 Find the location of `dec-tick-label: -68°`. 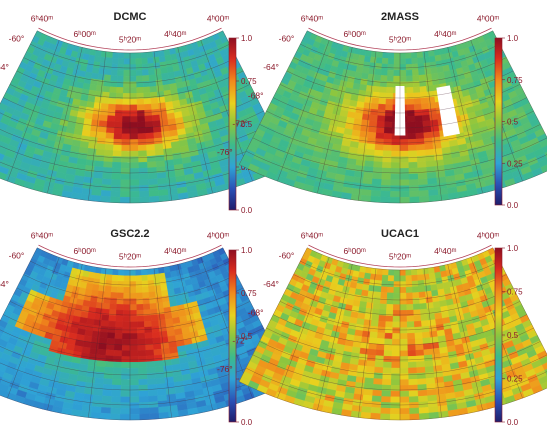

dec-tick-label: -68° is located at coordinates (256, 312).